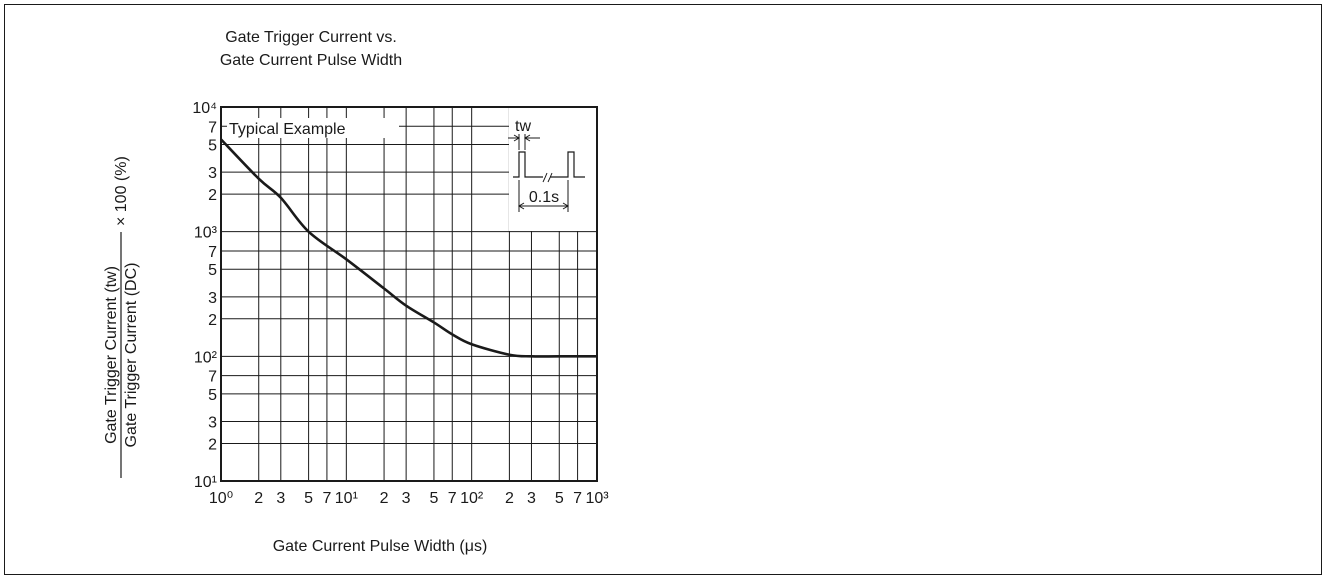  I want to click on tw-dimension, so click(524, 142).